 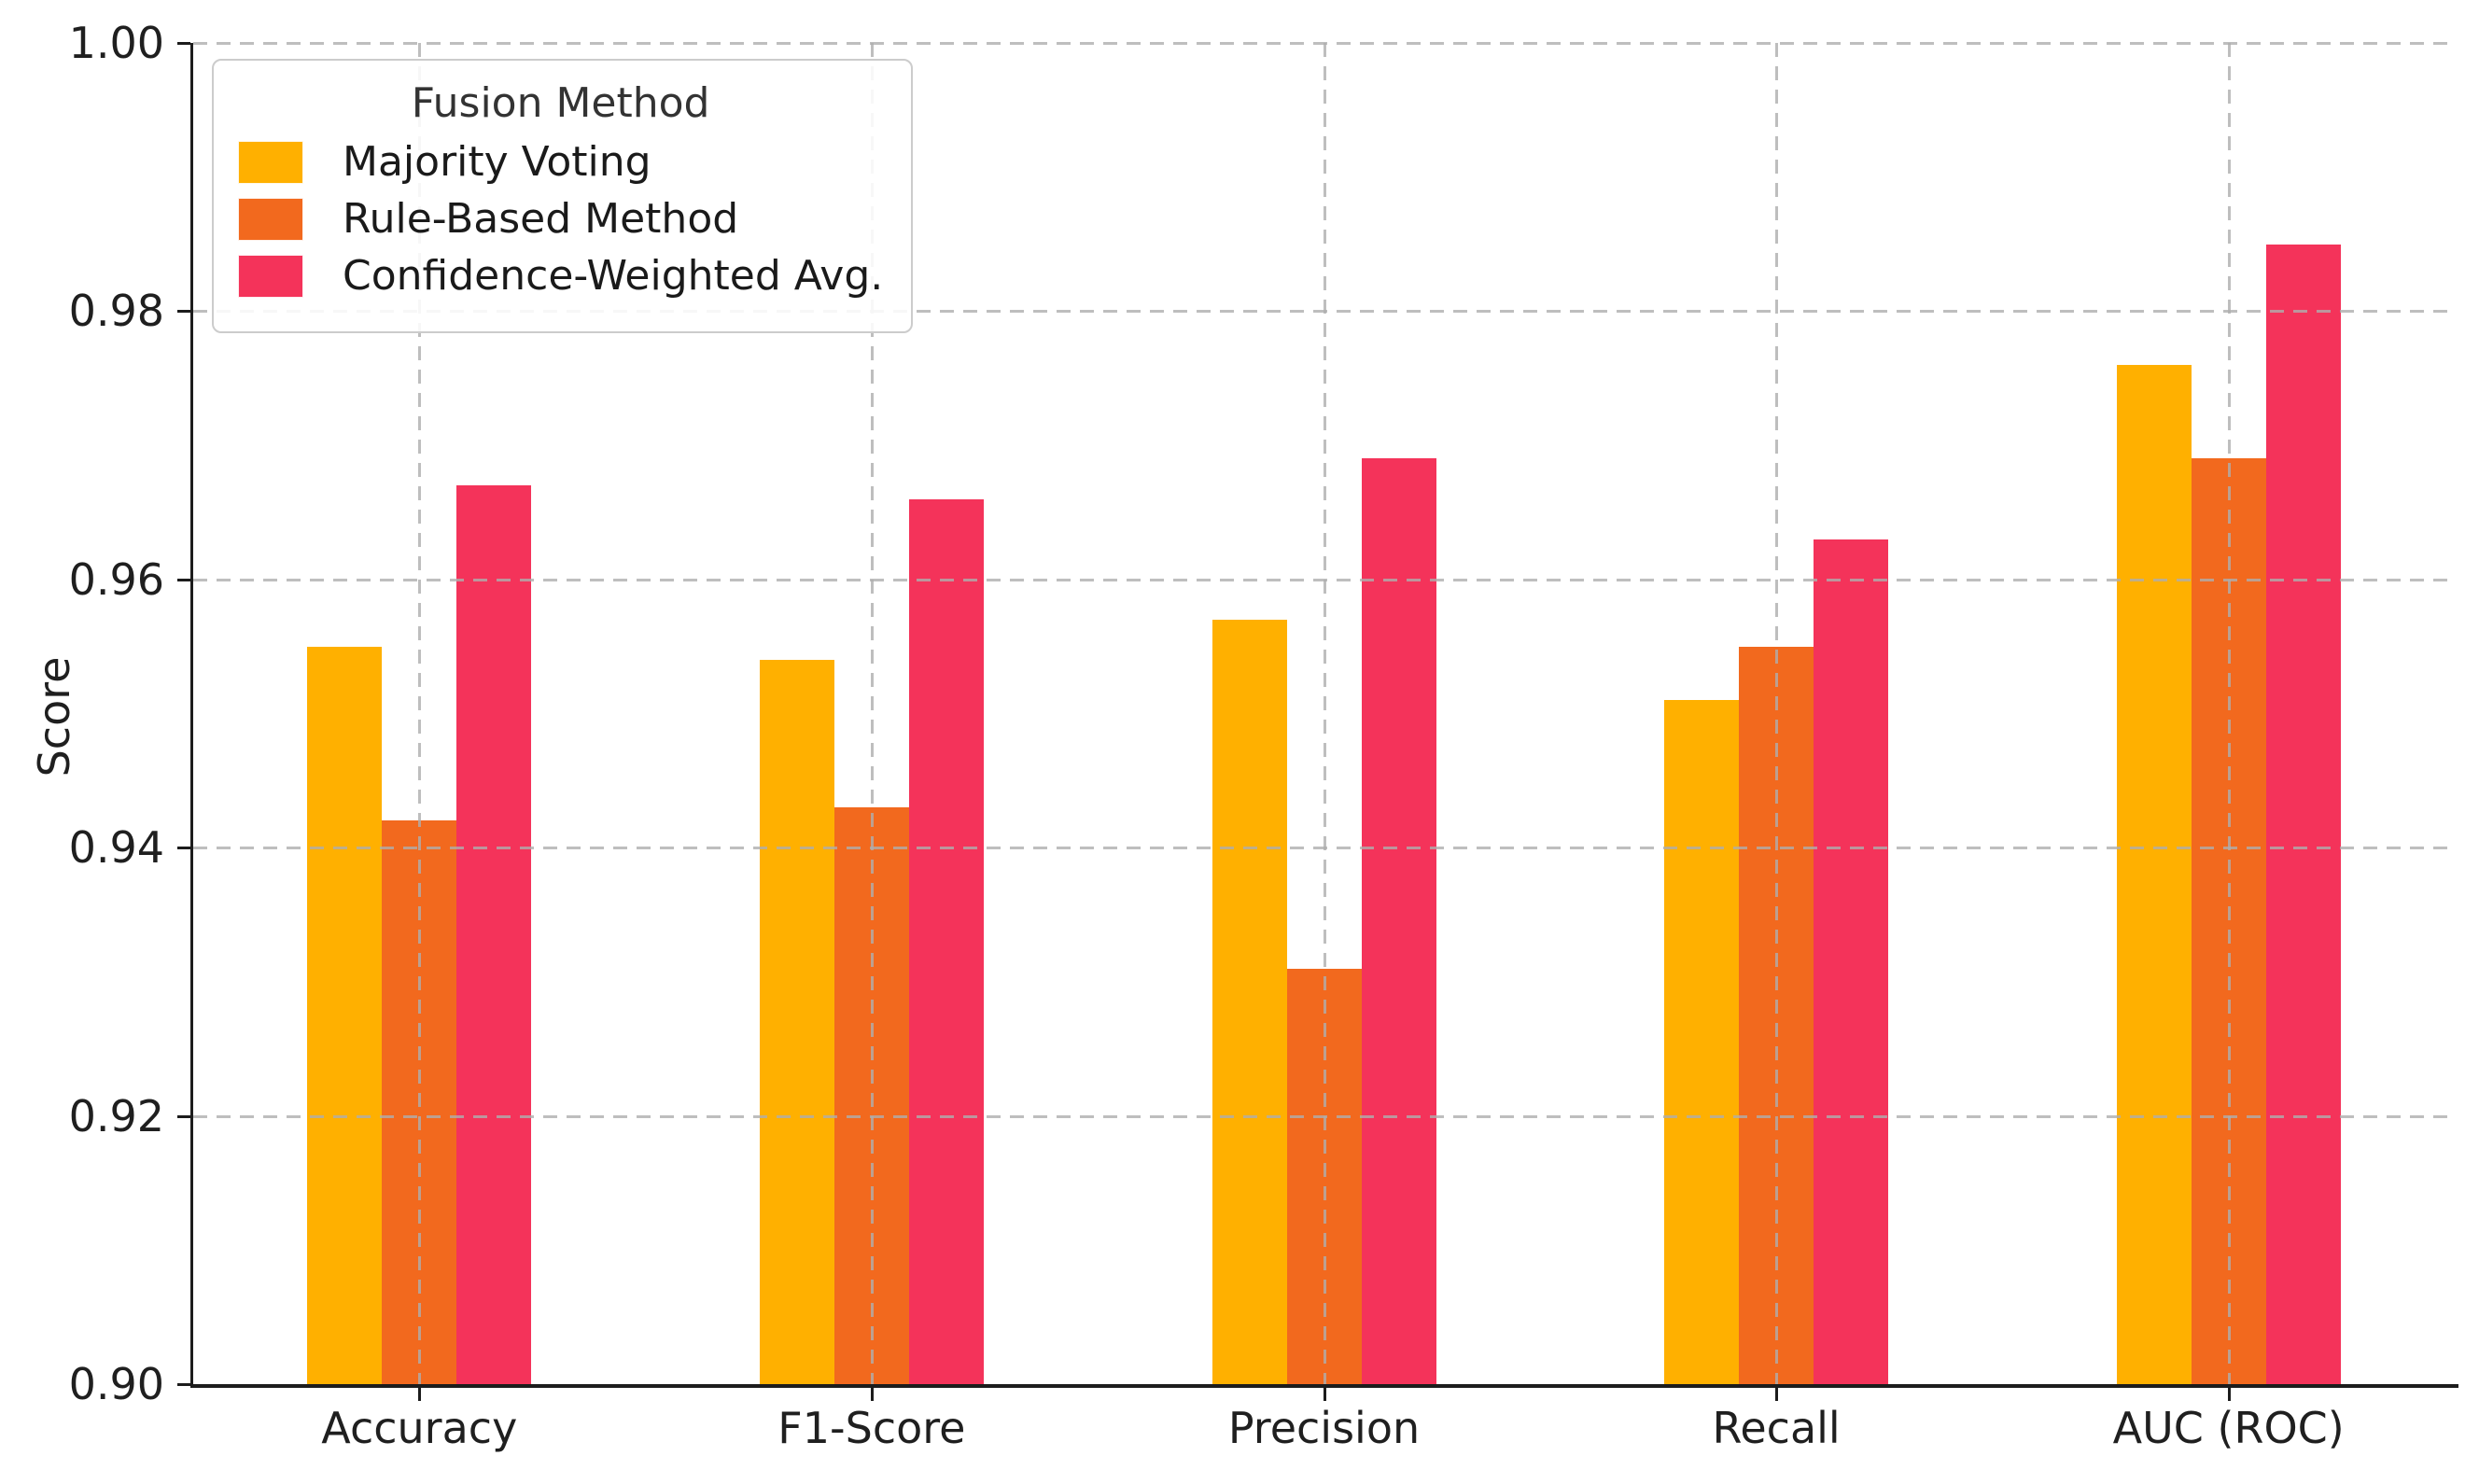 What do you see at coordinates (116, 311) in the screenshot?
I see `y-tick-label-0.98: 0.98` at bounding box center [116, 311].